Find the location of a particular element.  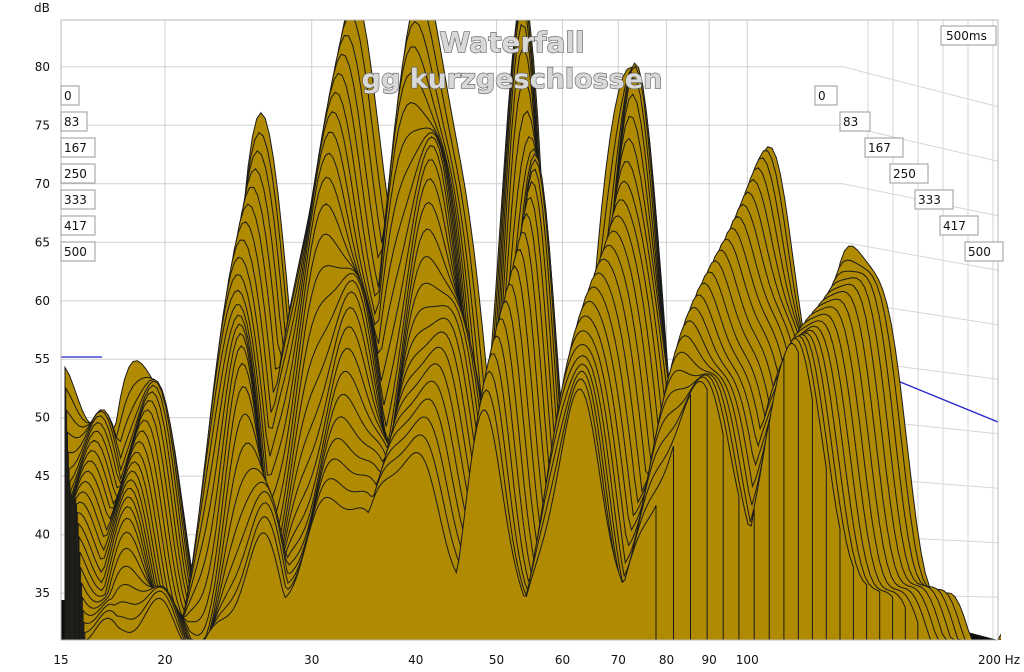

y-tick-label: 50 is located at coordinates (42, 418).